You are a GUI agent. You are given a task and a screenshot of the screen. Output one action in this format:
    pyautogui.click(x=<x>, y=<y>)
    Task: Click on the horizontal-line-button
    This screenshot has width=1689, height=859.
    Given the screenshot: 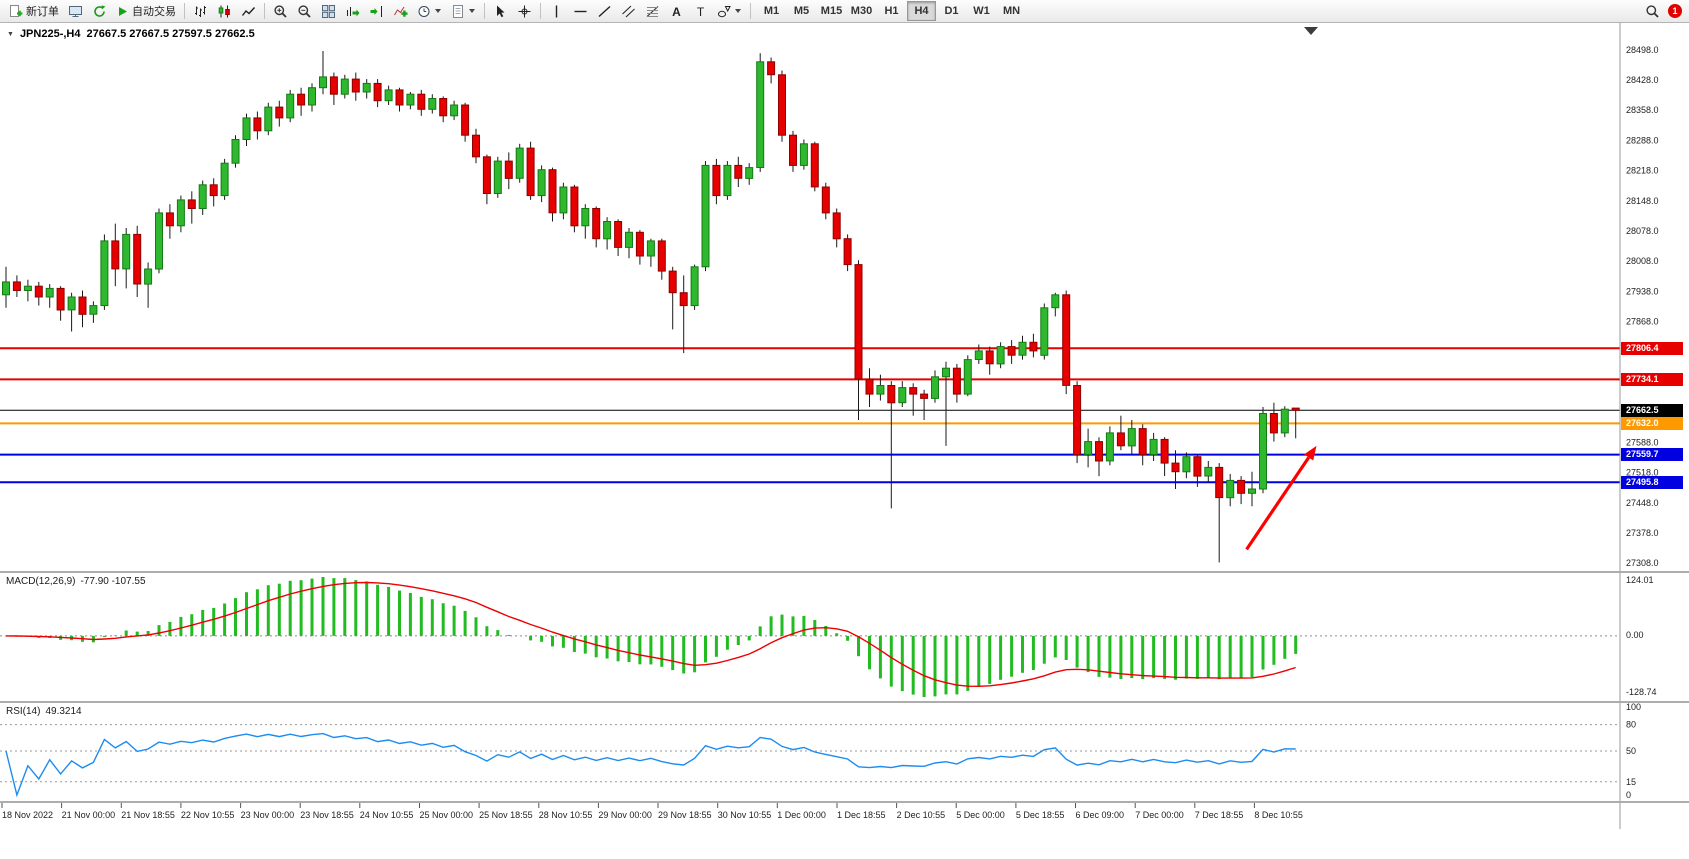 What is the action you would take?
    pyautogui.click(x=580, y=11)
    